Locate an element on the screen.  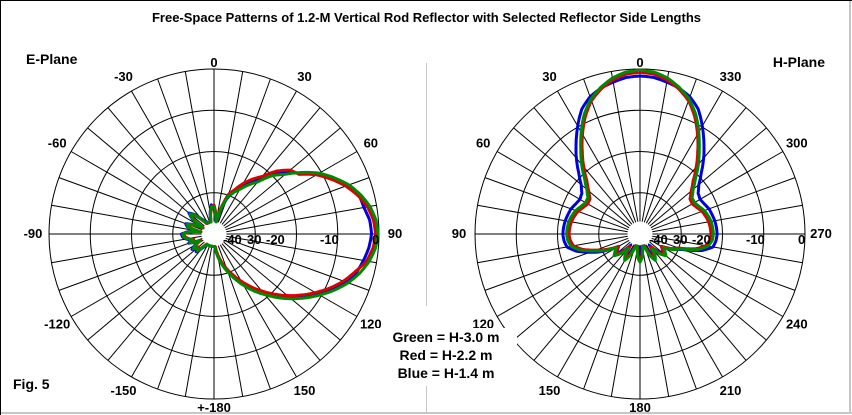
angle-label: -90 is located at coordinates (33, 233).